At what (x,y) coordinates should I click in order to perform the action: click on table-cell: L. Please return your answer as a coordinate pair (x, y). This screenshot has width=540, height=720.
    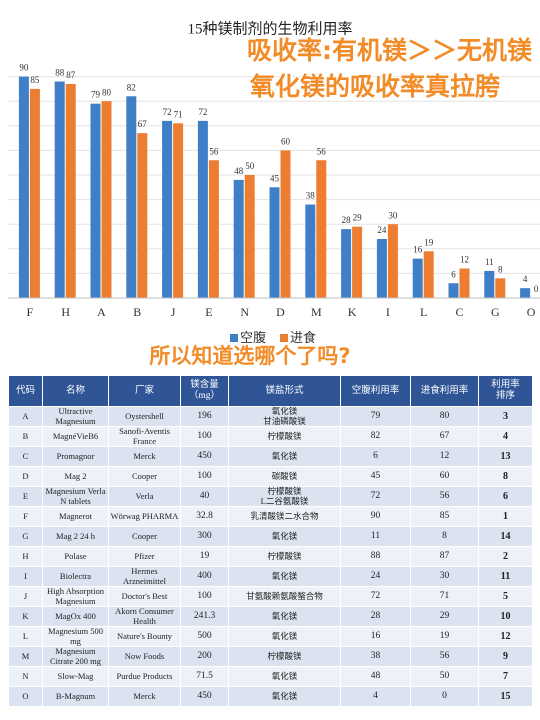
    Looking at the image, I should click on (25, 636).